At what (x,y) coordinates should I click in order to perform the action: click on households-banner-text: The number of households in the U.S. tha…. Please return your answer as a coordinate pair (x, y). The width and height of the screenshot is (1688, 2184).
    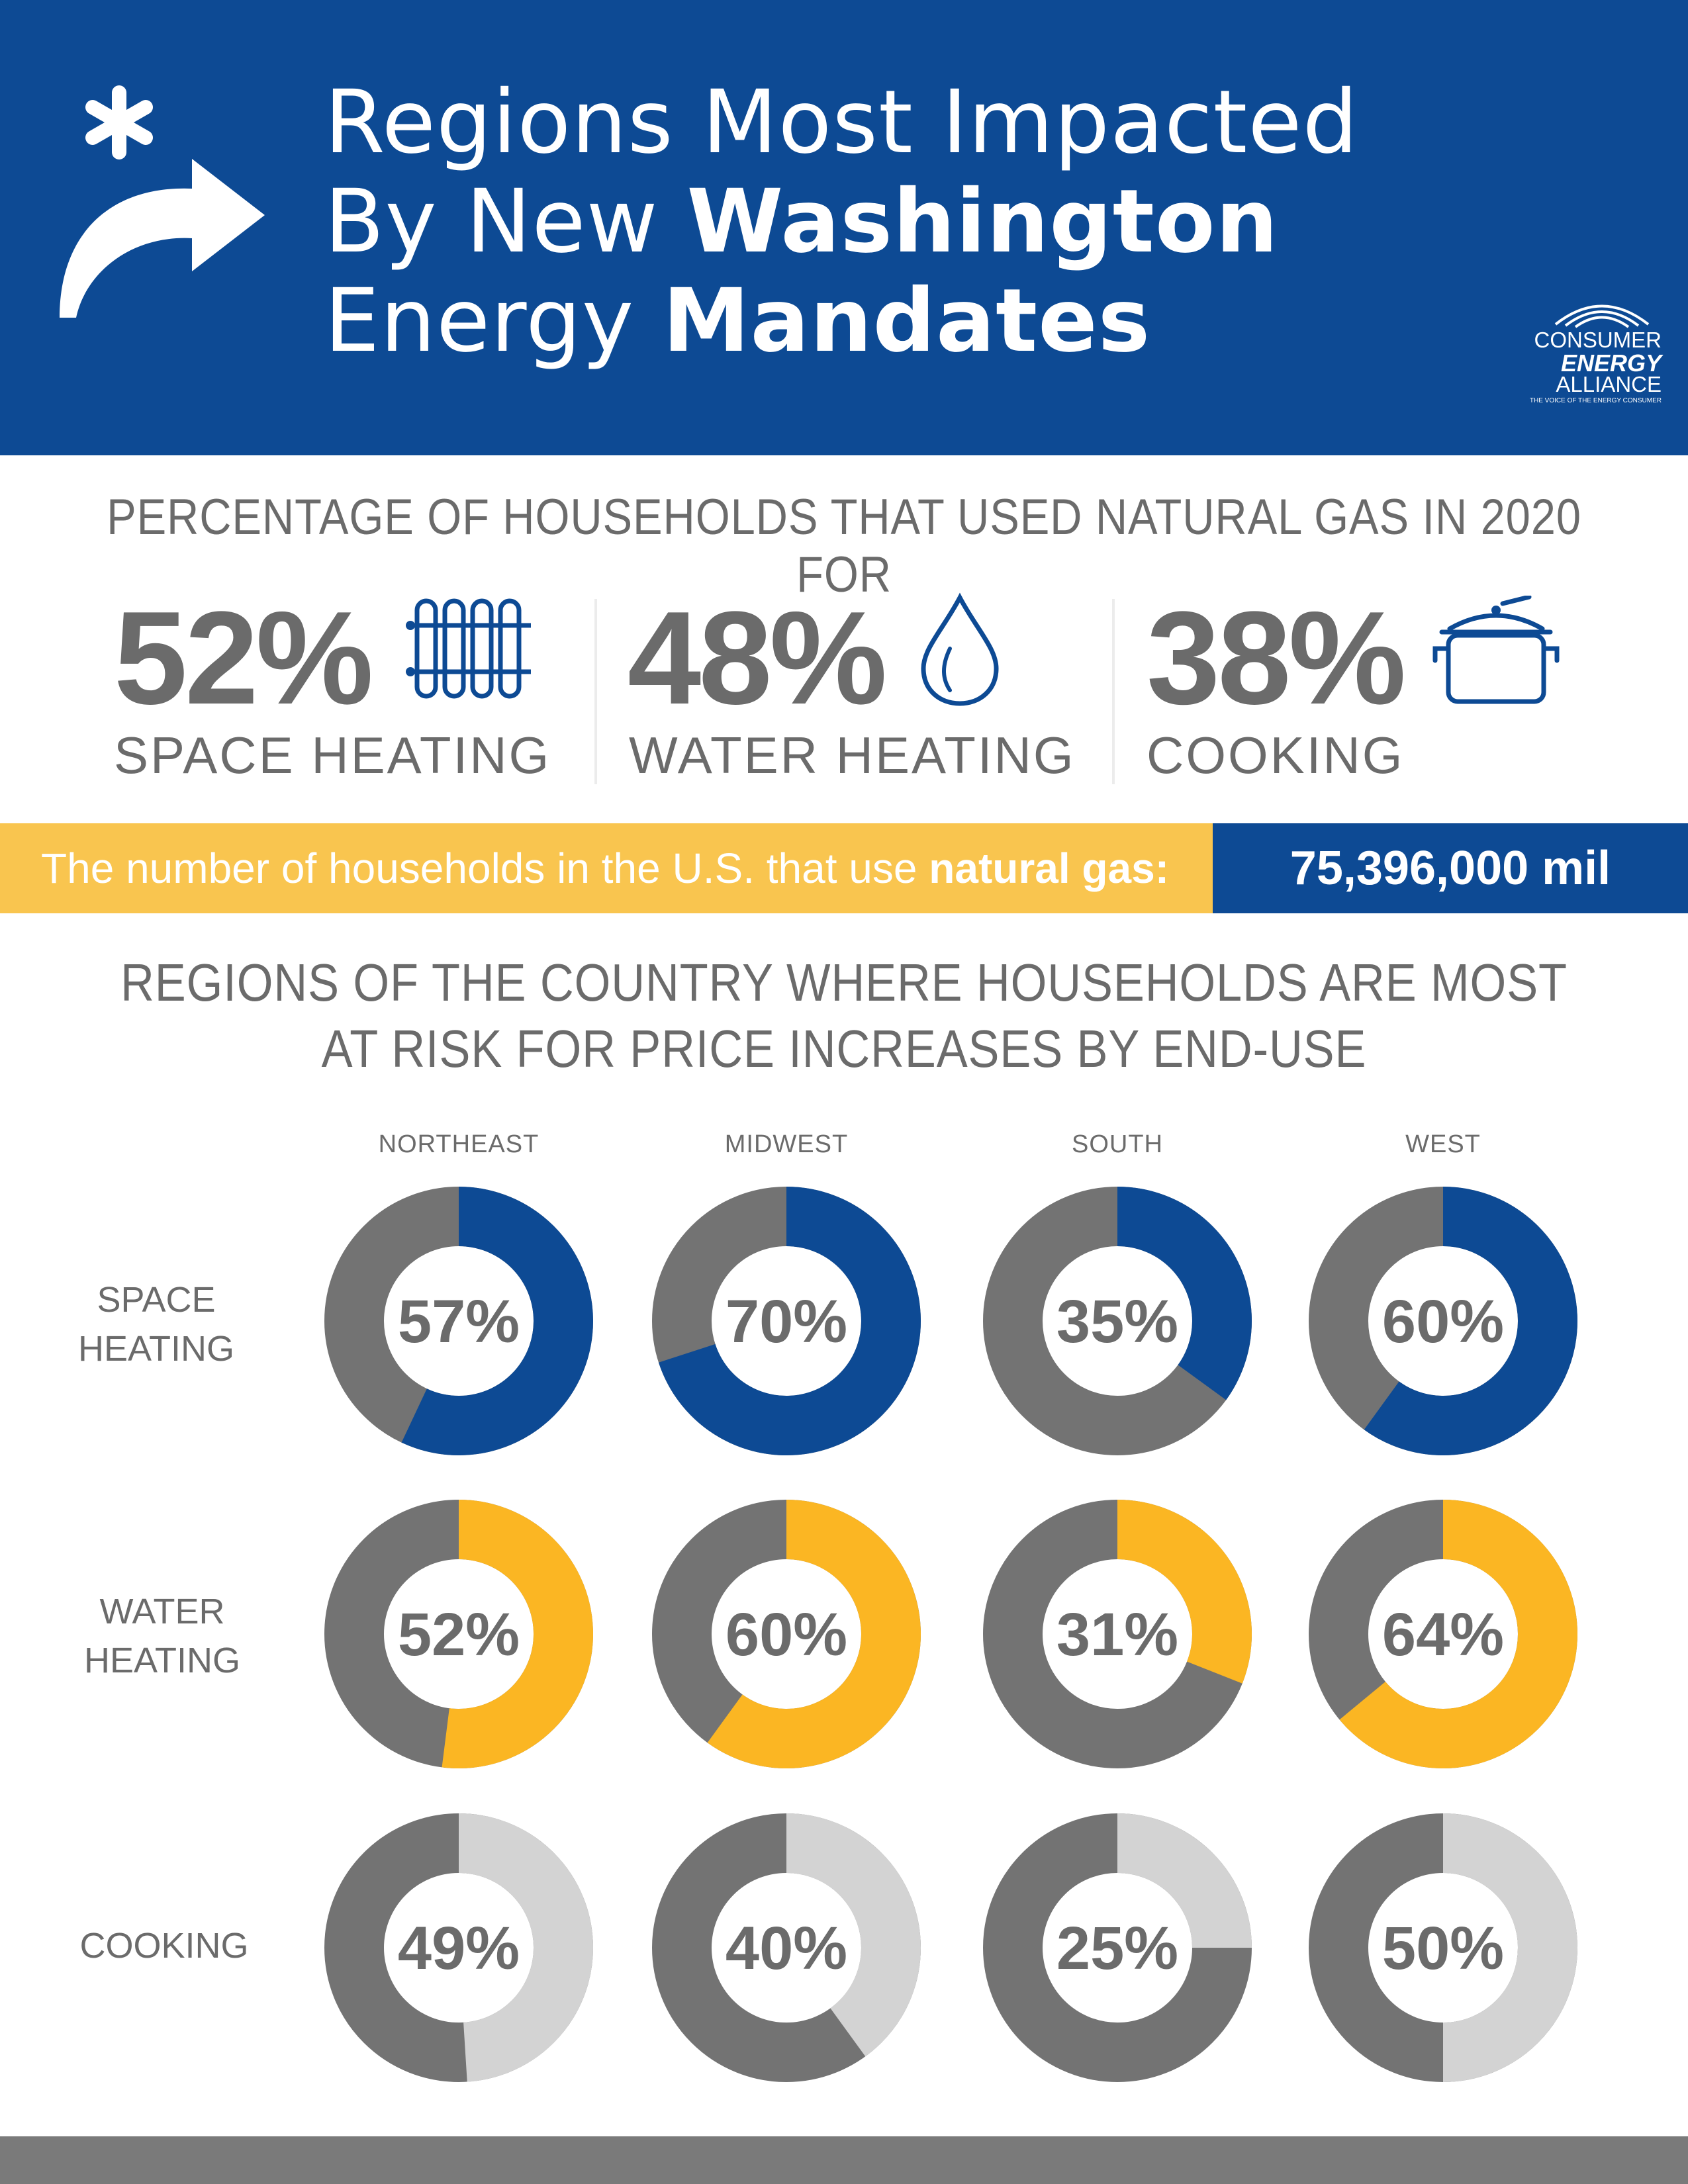
    Looking at the image, I should click on (606, 868).